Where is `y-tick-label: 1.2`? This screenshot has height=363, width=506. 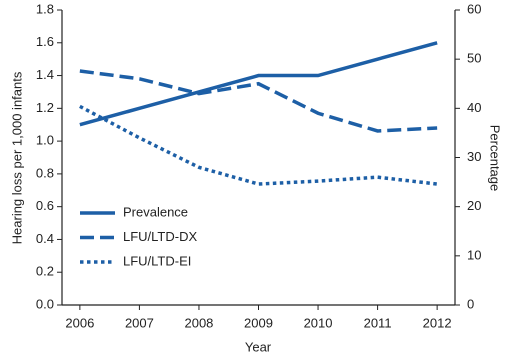 y-tick-label: 1.2 is located at coordinates (45, 107).